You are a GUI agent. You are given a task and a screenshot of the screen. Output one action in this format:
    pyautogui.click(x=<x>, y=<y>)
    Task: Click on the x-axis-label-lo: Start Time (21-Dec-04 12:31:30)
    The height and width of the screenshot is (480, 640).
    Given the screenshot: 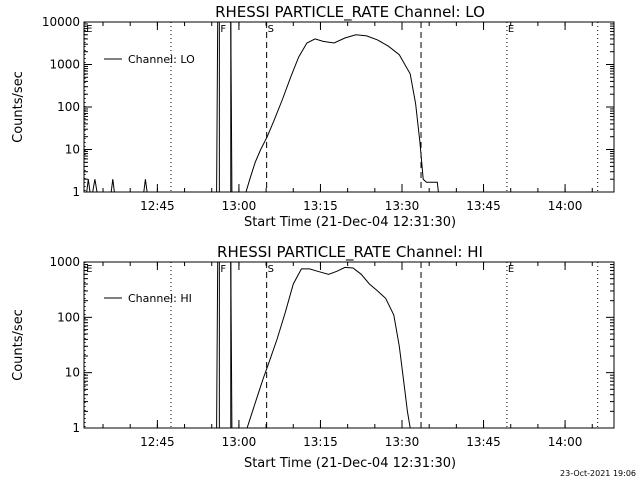 What is the action you would take?
    pyautogui.click(x=350, y=222)
    